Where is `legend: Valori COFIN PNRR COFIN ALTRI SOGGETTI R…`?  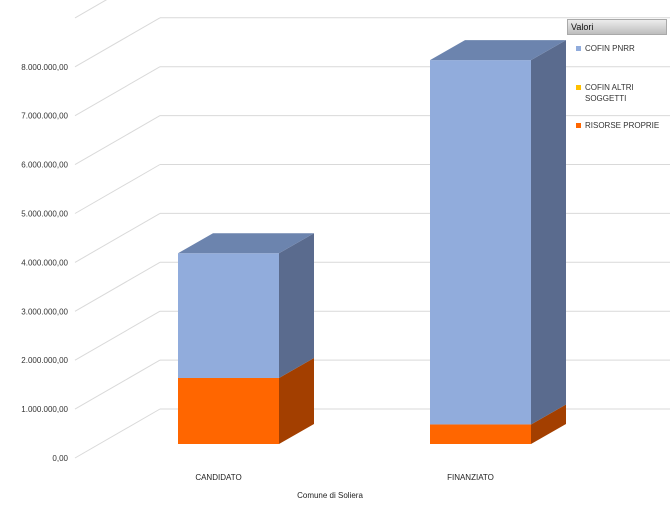
legend: Valori COFIN PNRR COFIN ALTRI SOGGETTI R… is located at coordinates (617, 94).